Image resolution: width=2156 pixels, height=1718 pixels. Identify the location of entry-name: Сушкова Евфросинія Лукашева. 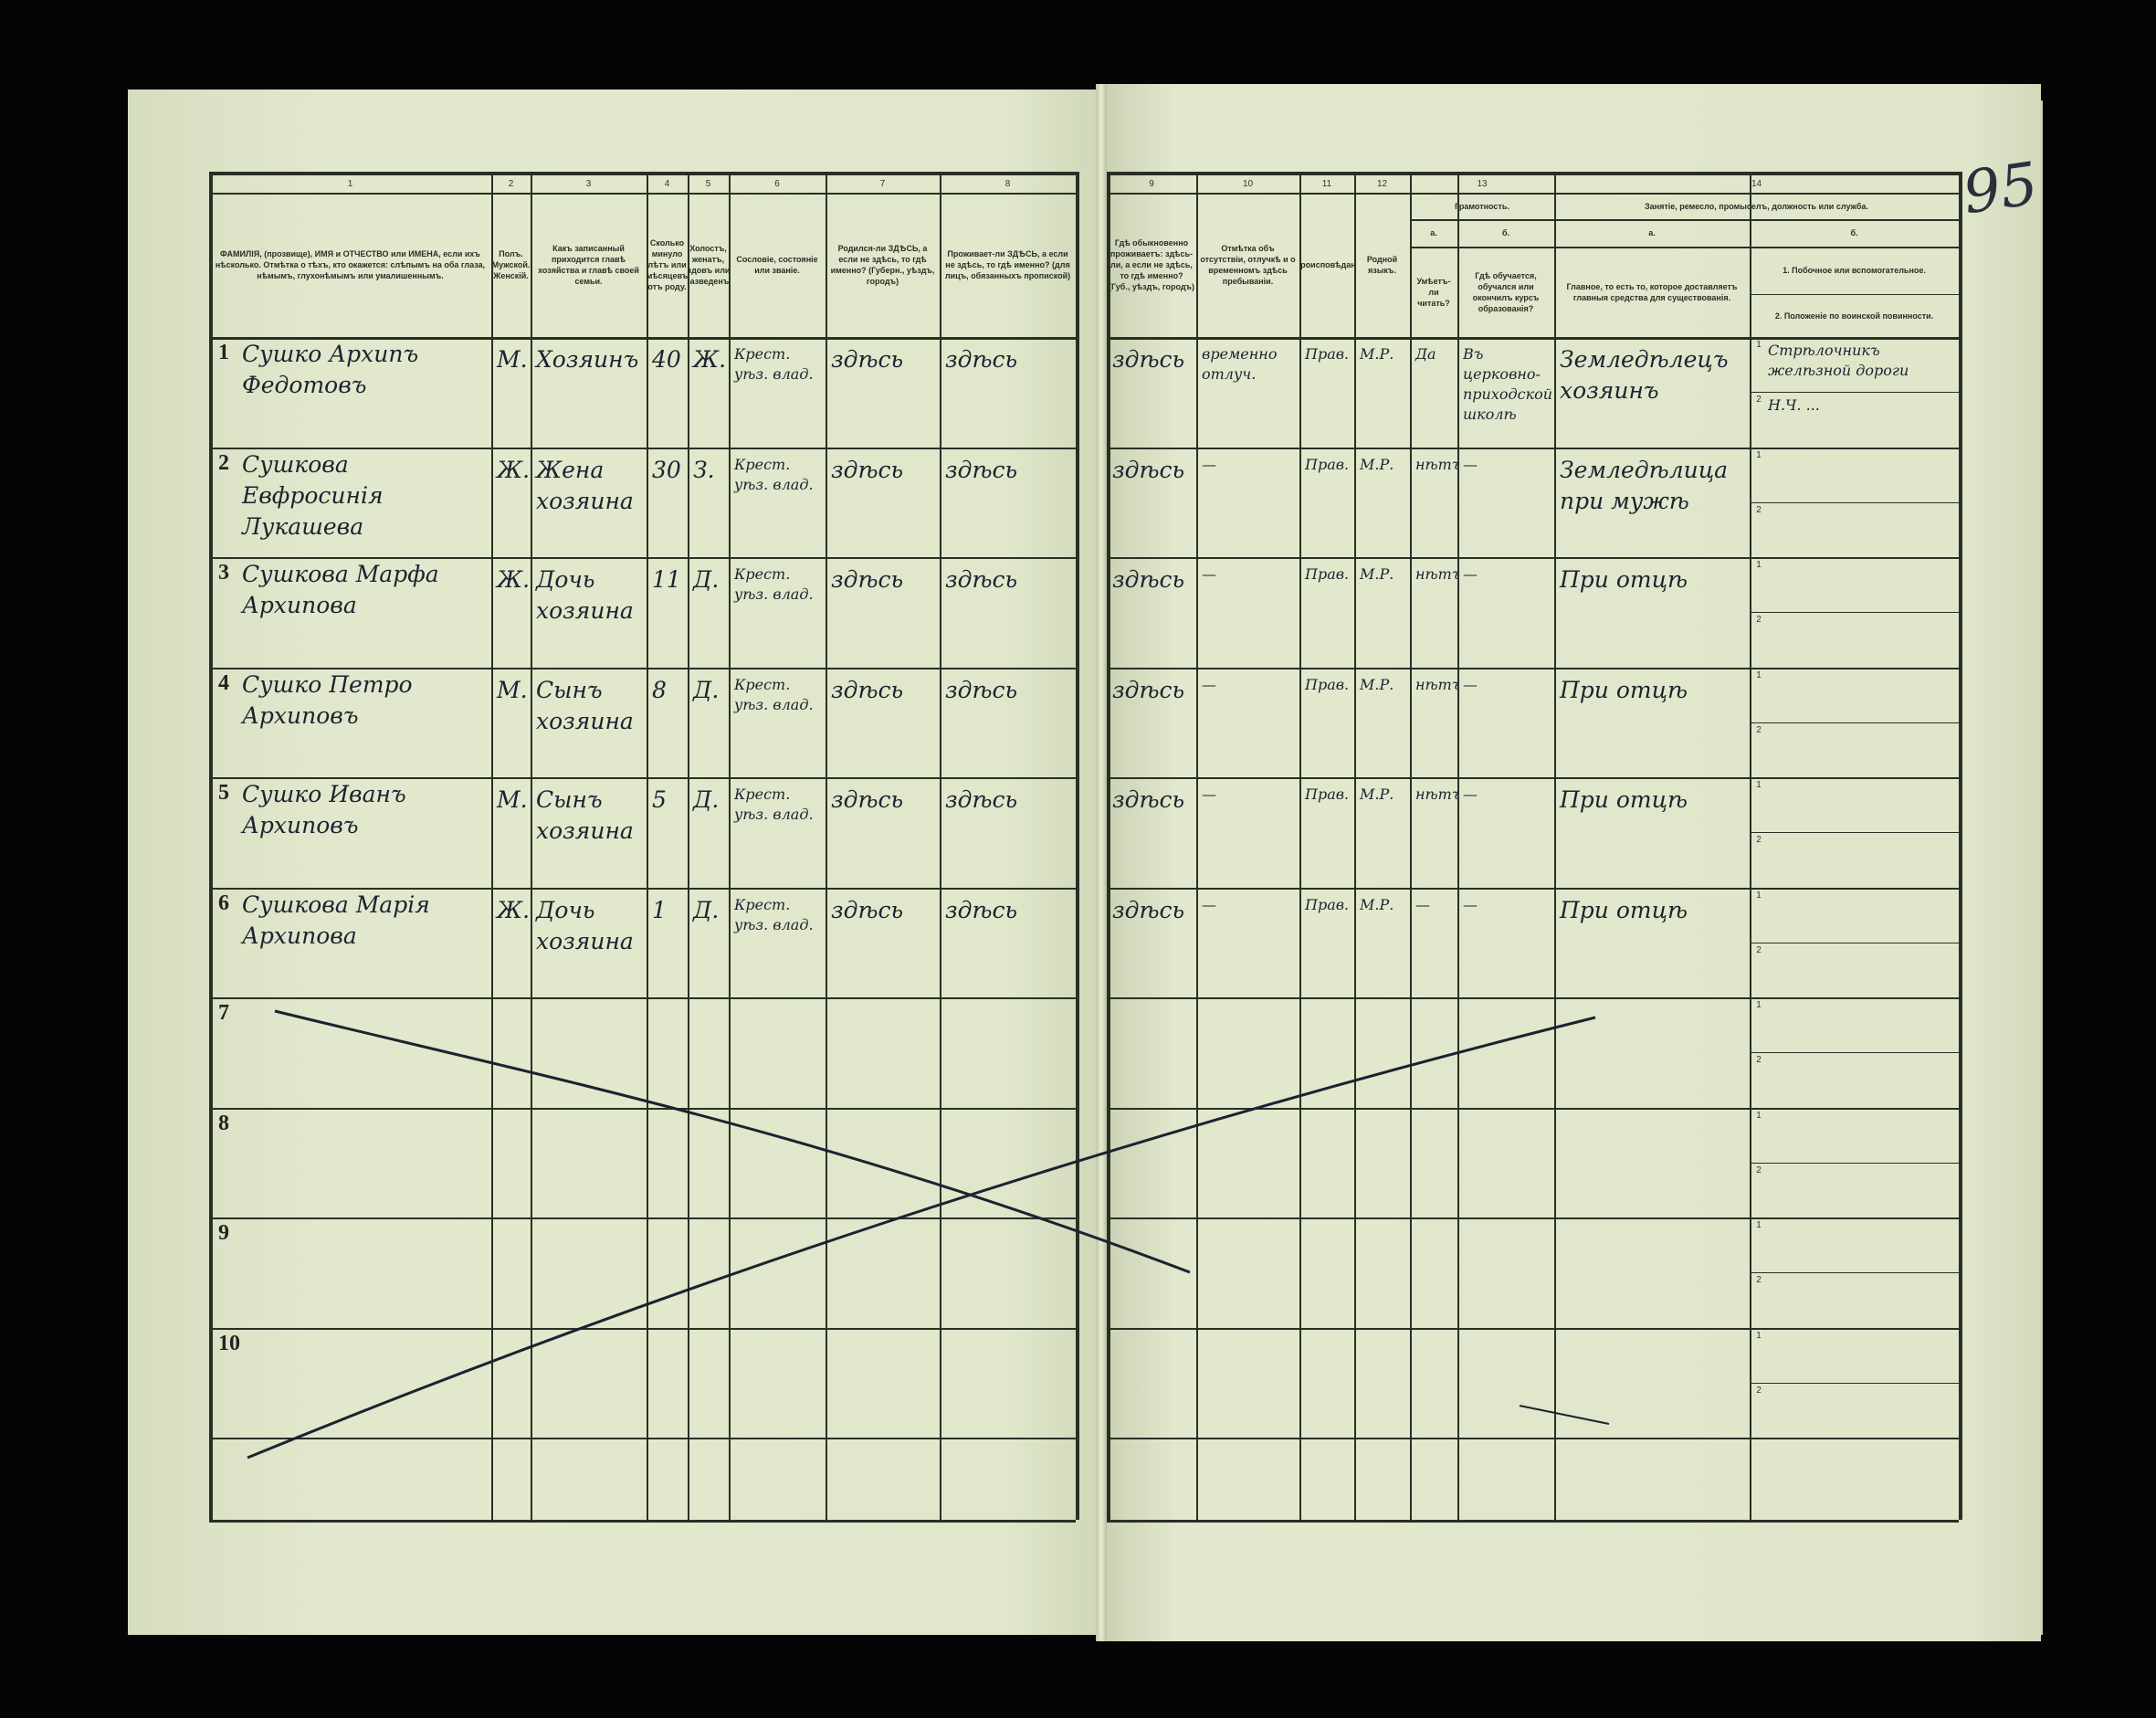
(313, 495).